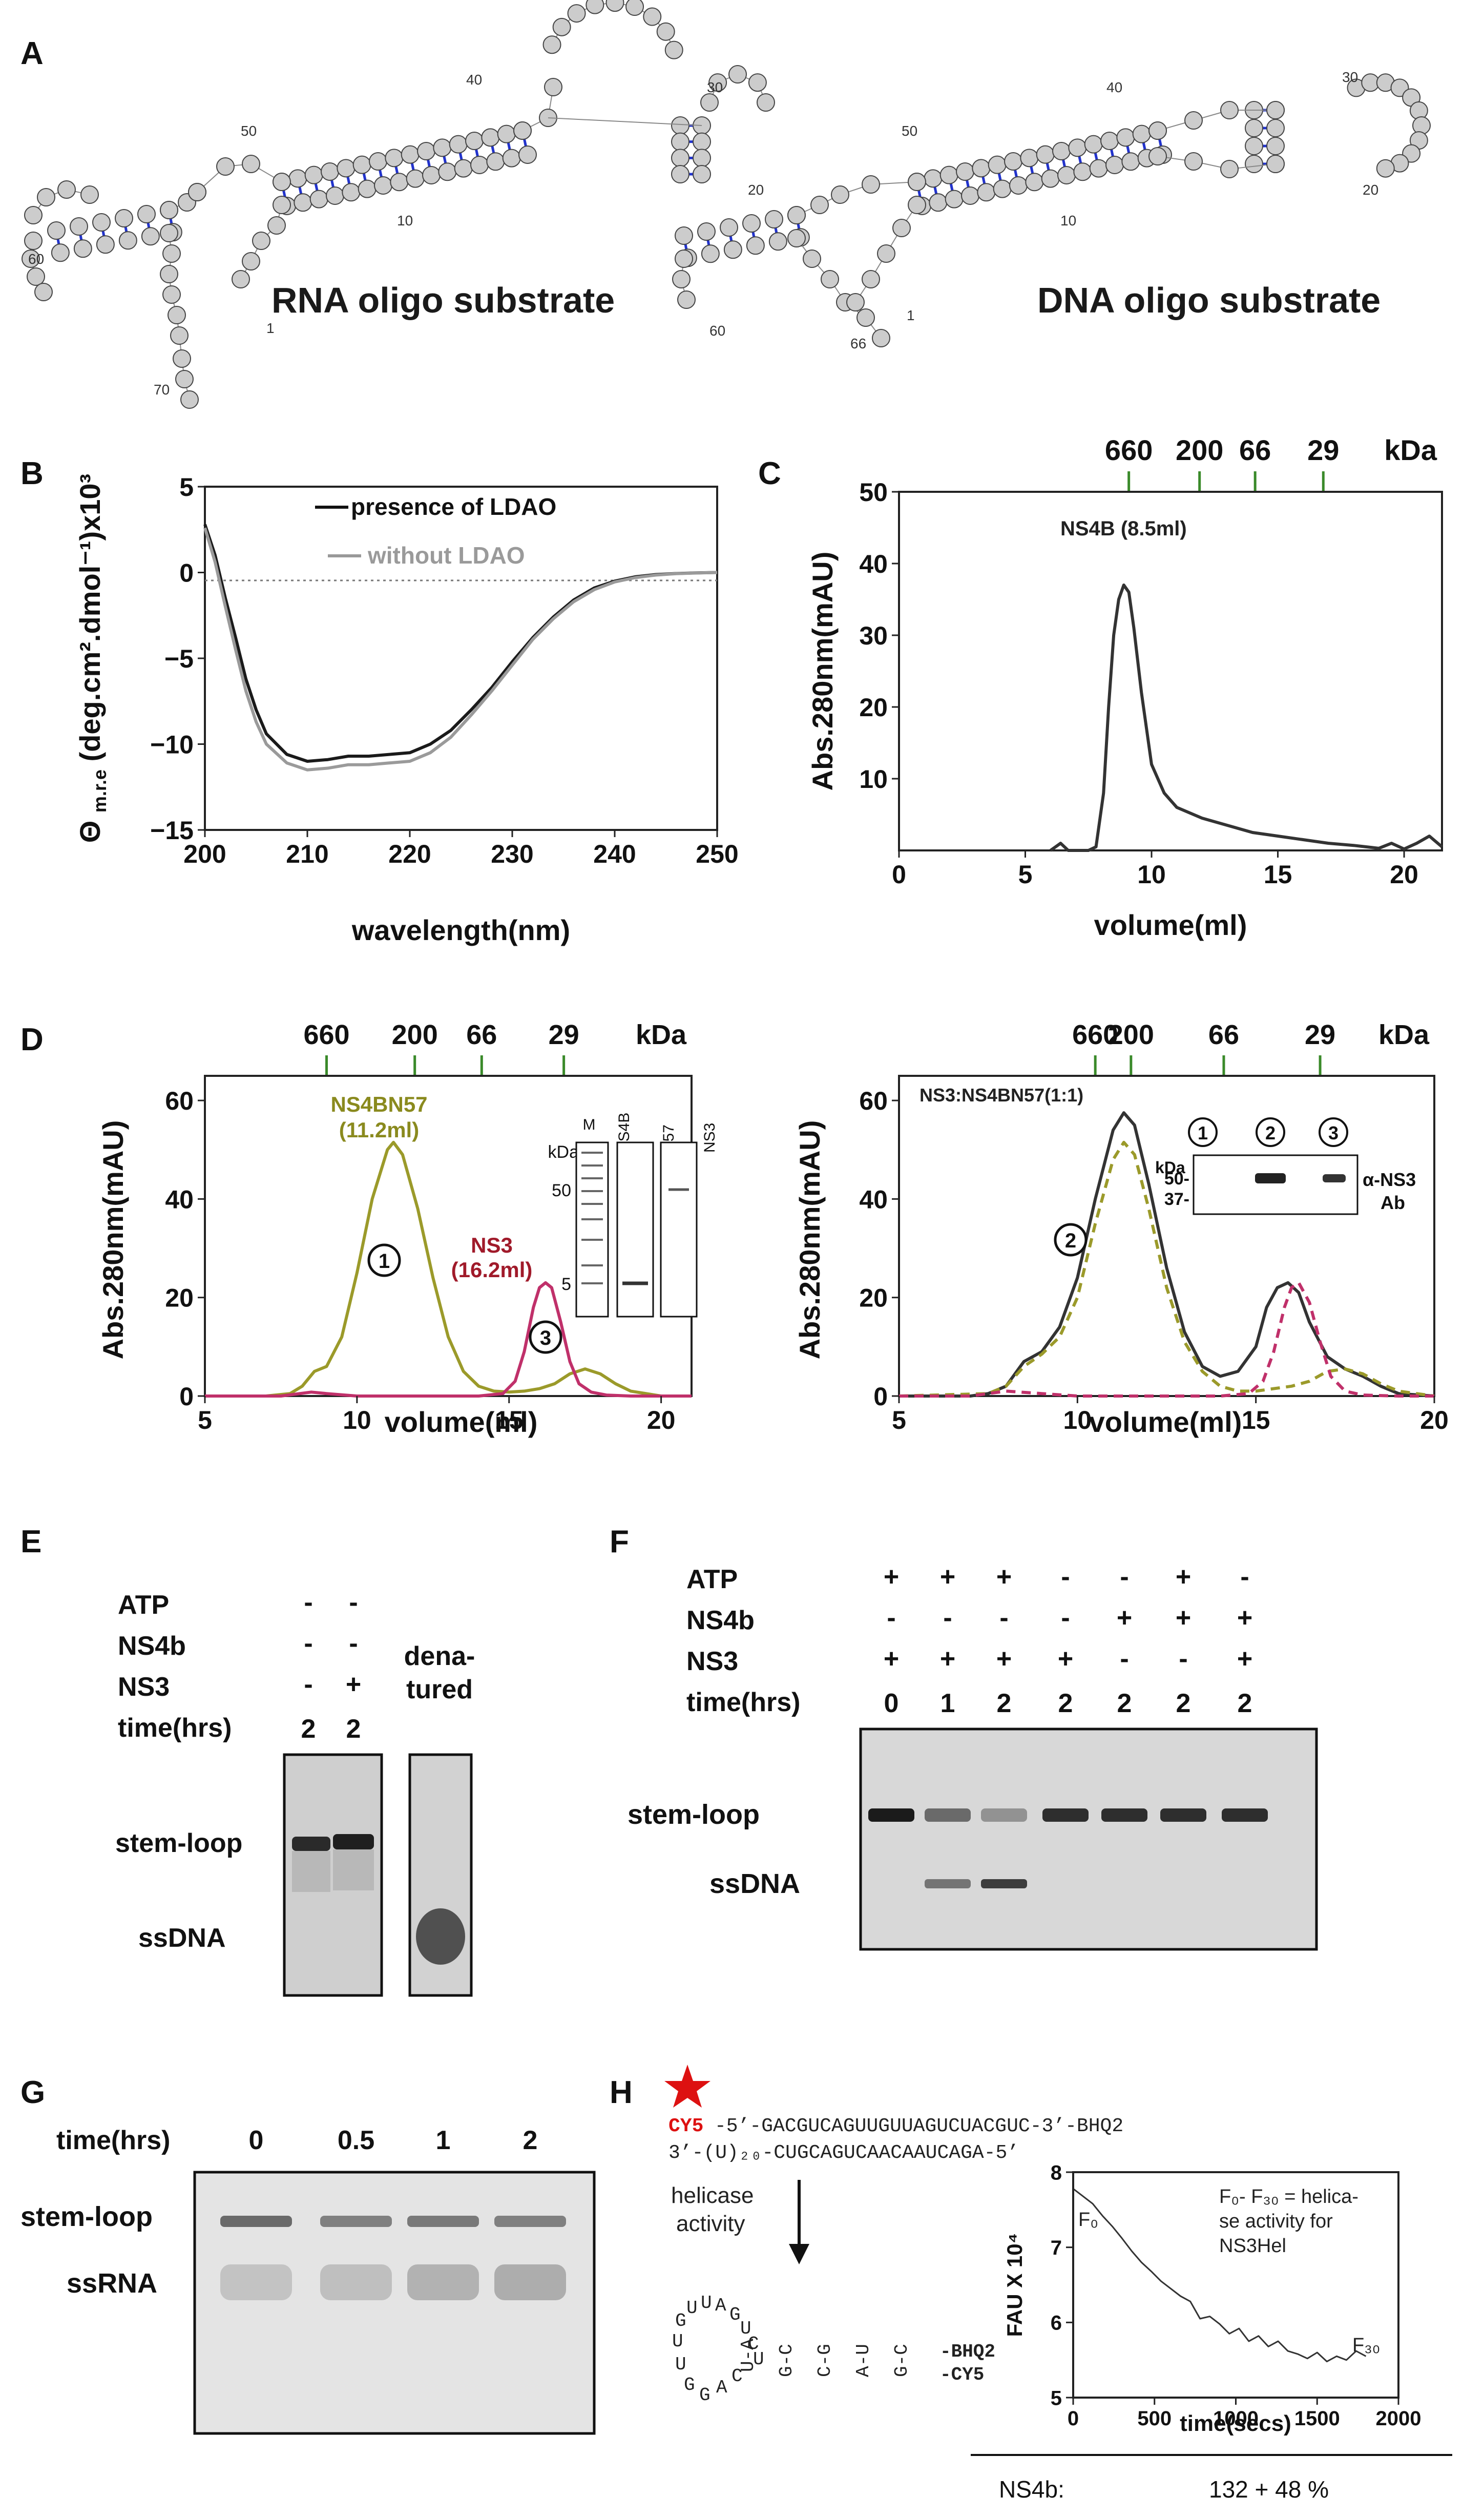  What do you see at coordinates (1203, 1133) in the screenshot?
I see `svg-text: 1` at bounding box center [1203, 1133].